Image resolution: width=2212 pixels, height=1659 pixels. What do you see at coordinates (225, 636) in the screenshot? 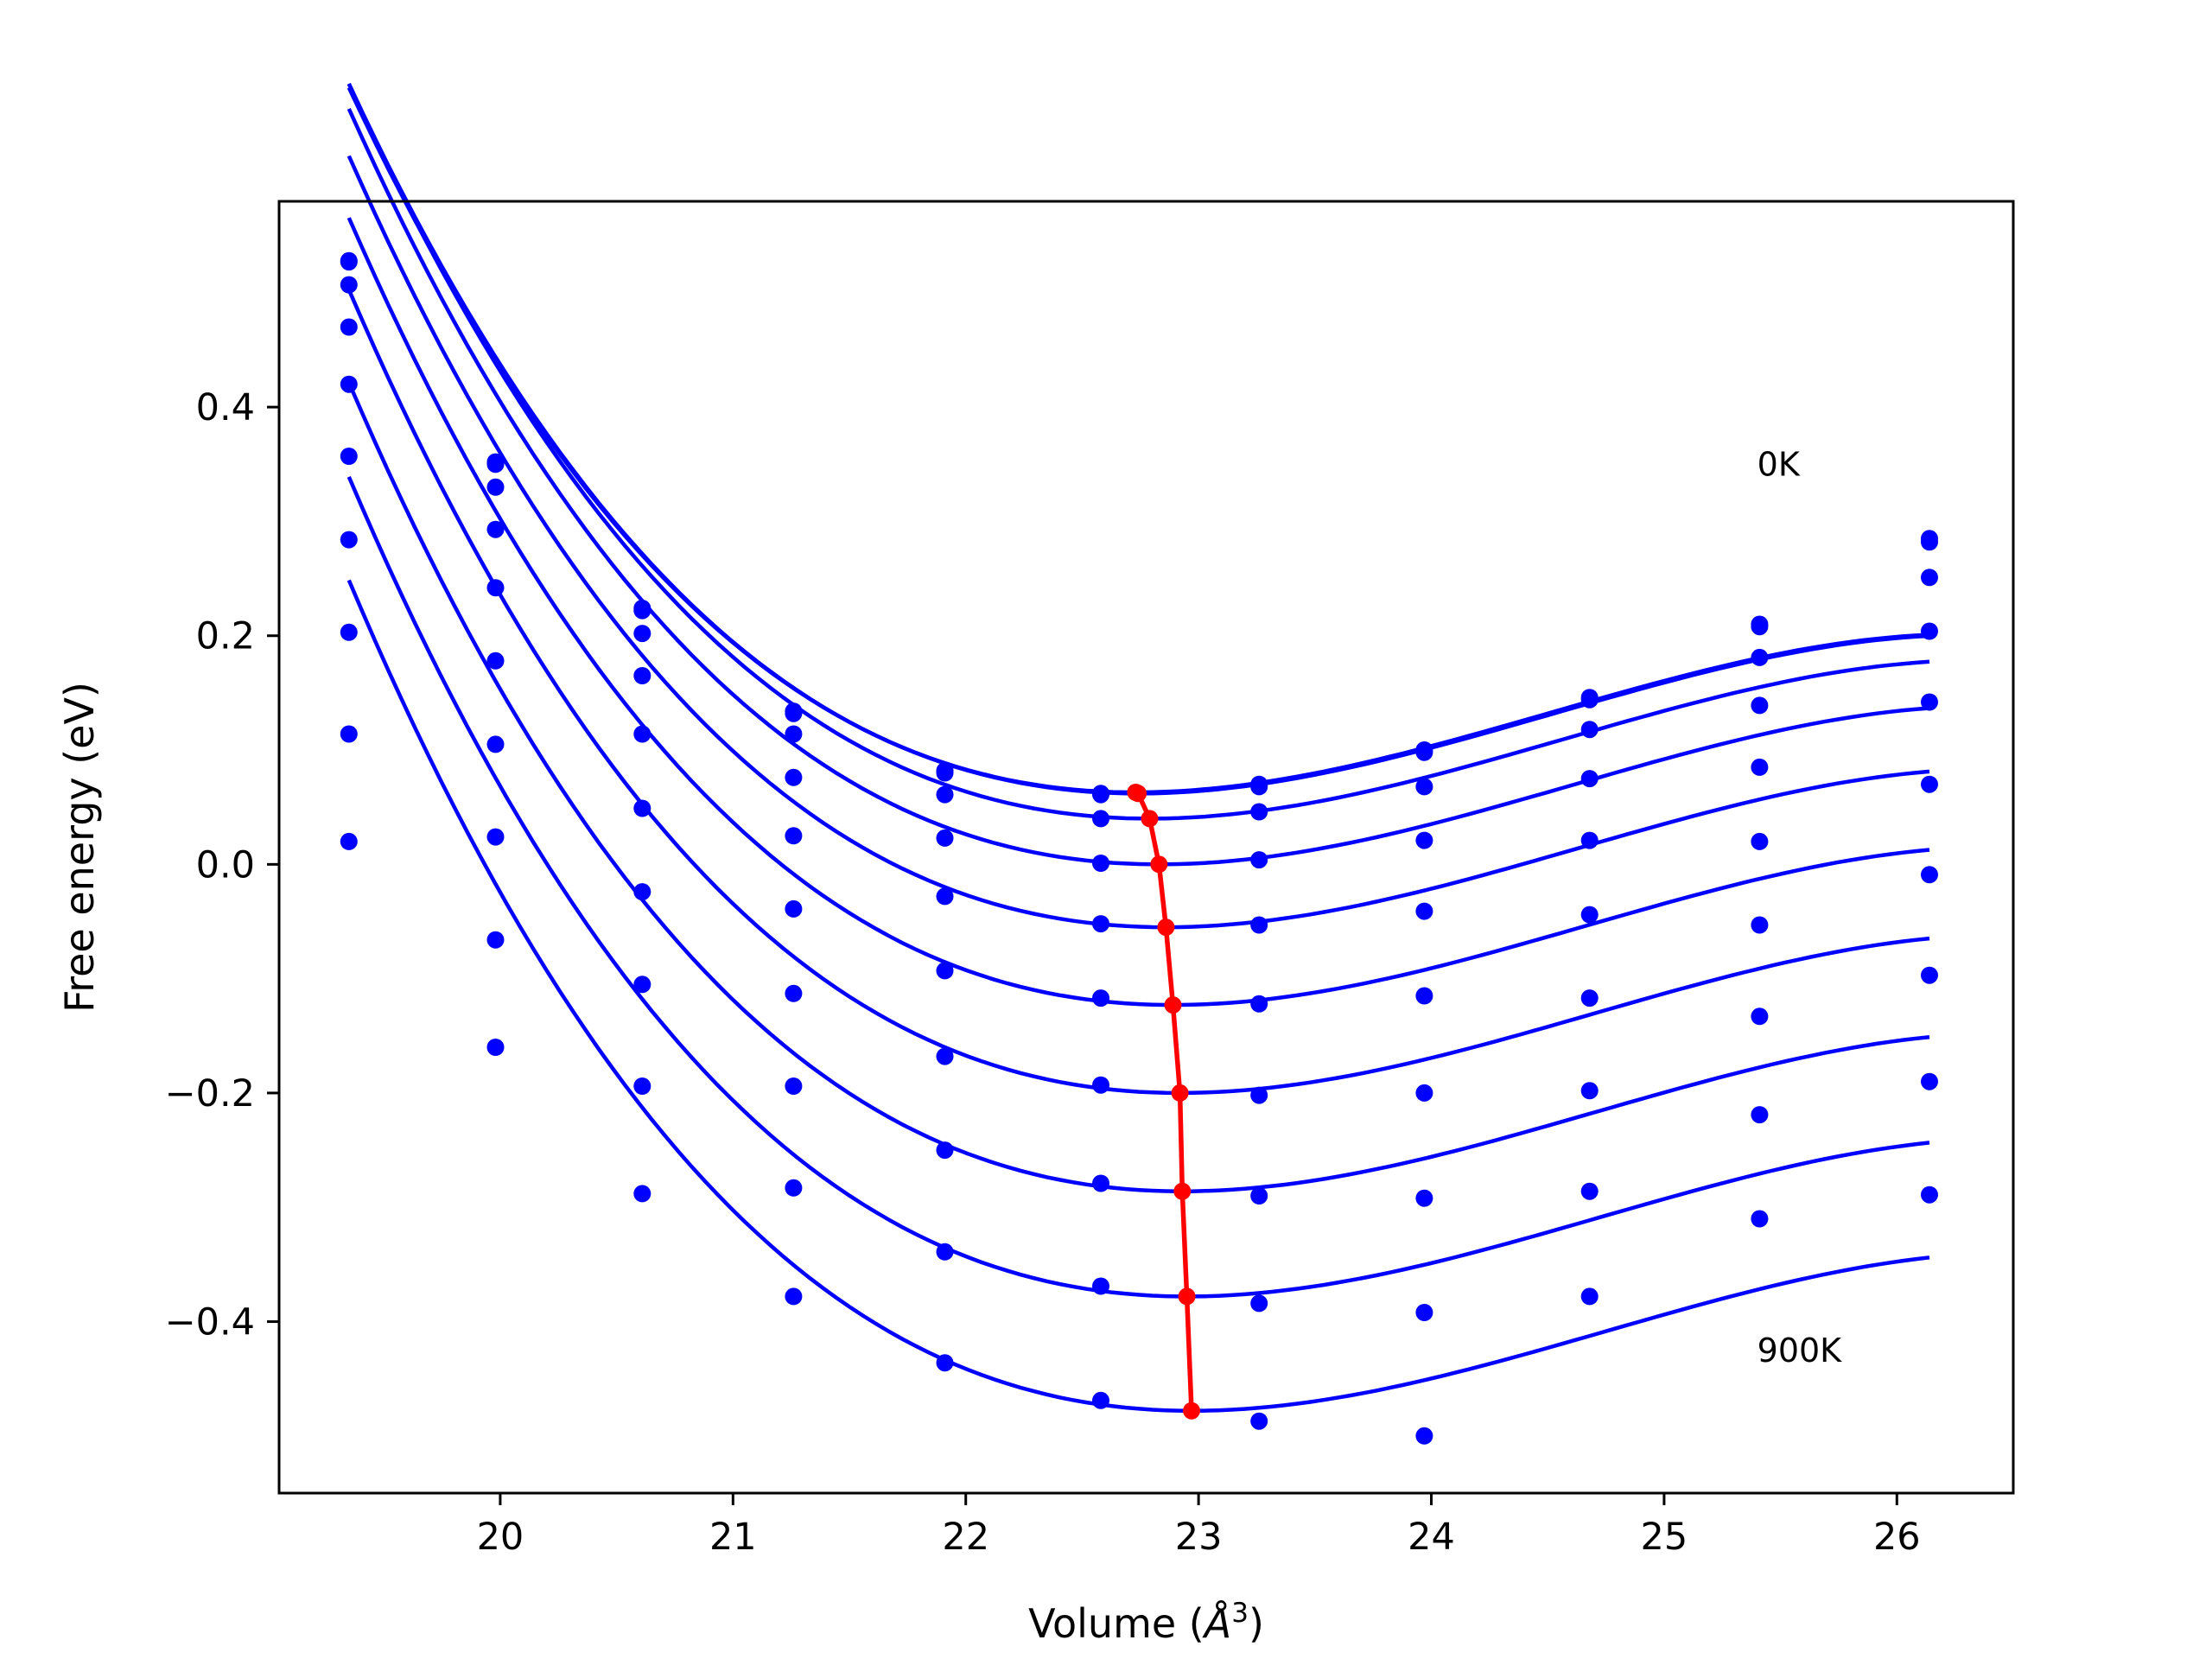
I see `y-tick-label: 0.2` at bounding box center [225, 636].